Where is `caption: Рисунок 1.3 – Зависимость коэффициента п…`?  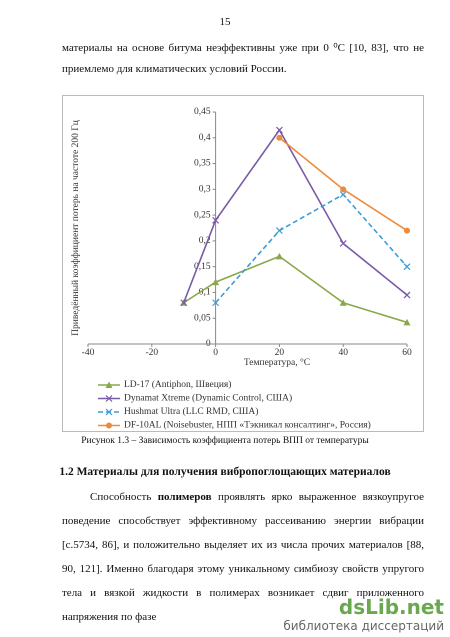
caption: Рисунок 1.3 – Зависимость коэффициента п… is located at coordinates (225, 441).